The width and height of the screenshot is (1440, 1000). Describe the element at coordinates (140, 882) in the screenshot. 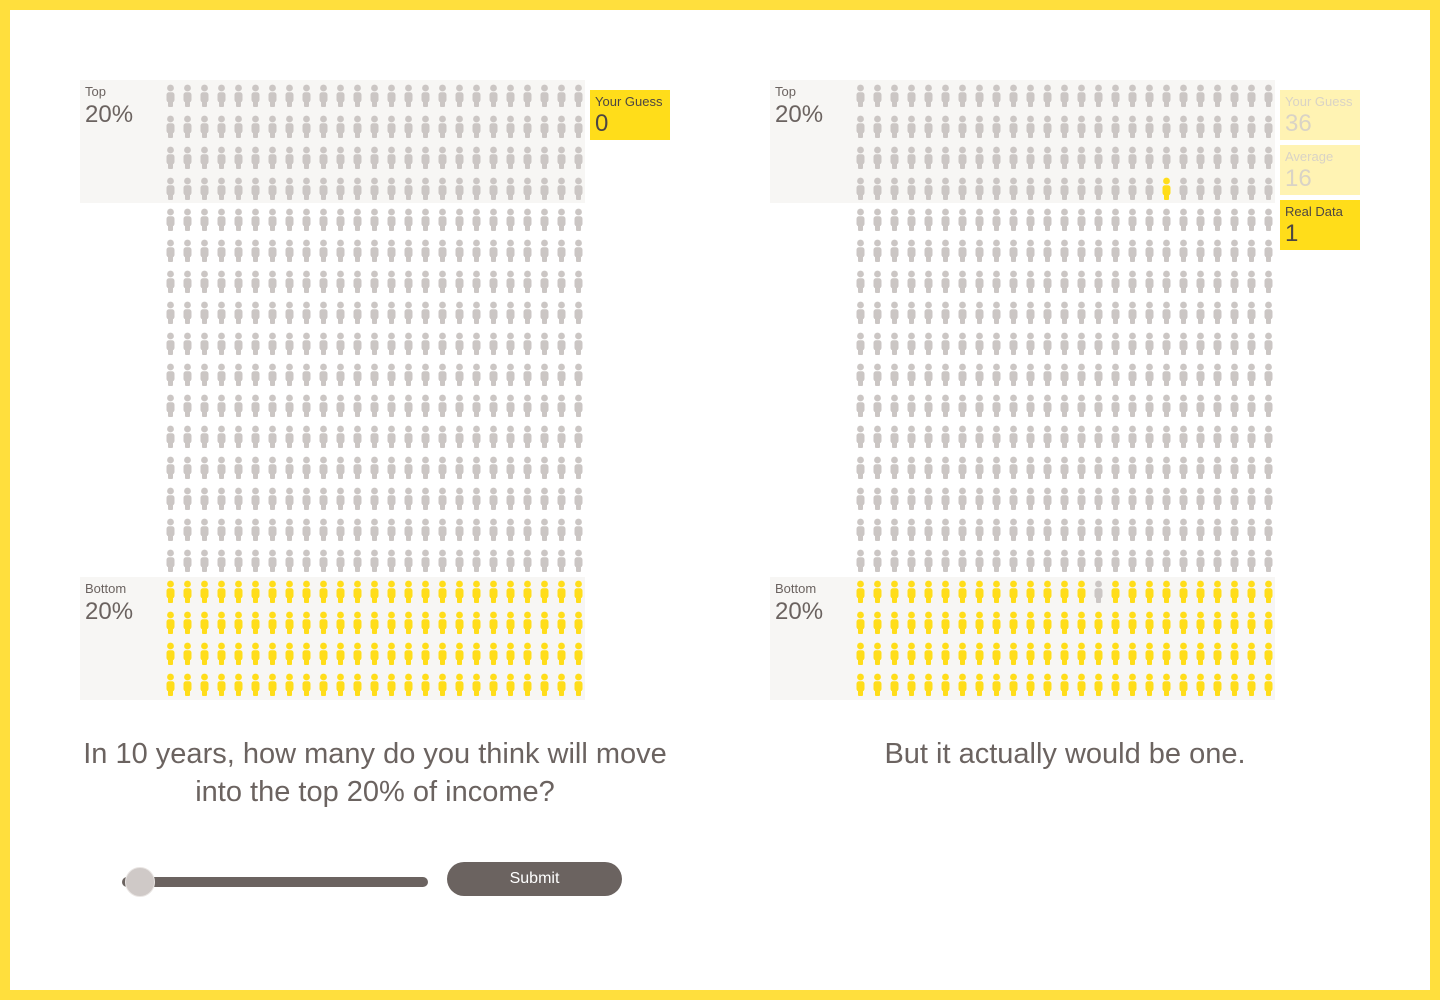

I see `slider-thumb` at that location.